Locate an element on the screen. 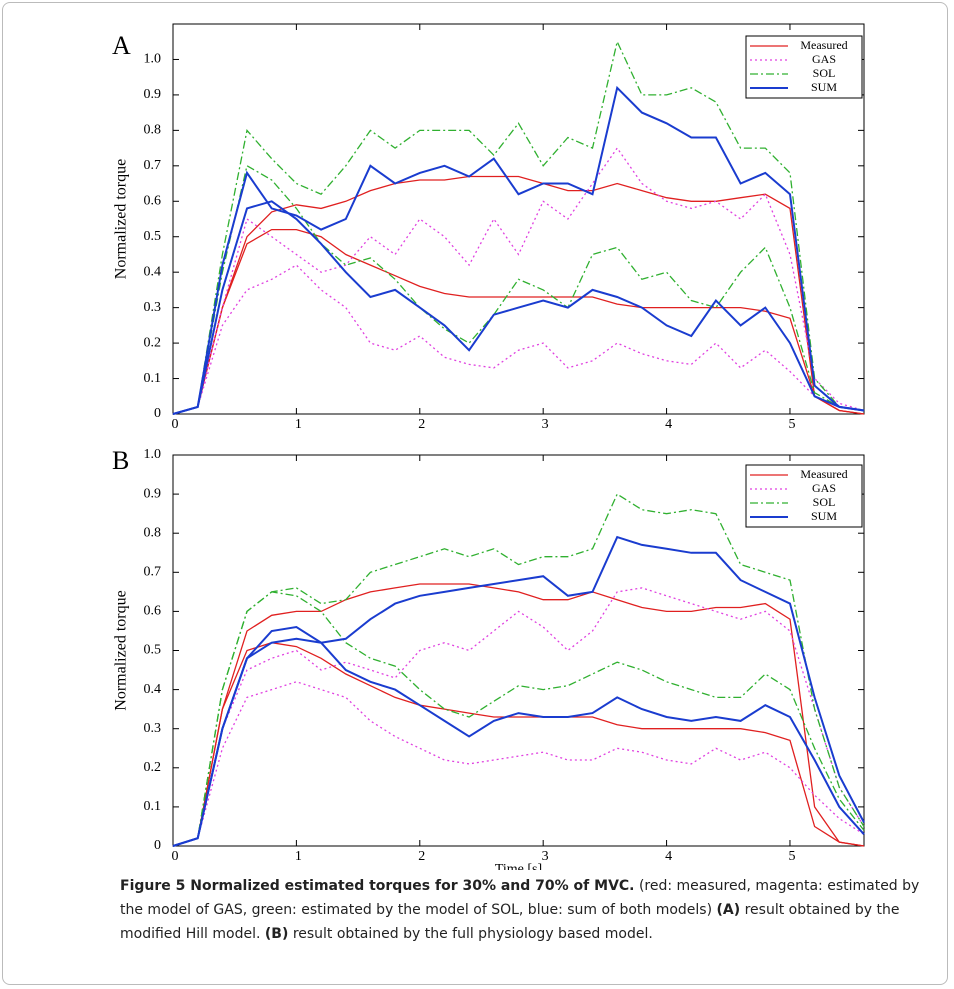 Image resolution: width=954 pixels, height=989 pixels. caption-label: (A) is located at coordinates (728, 910).